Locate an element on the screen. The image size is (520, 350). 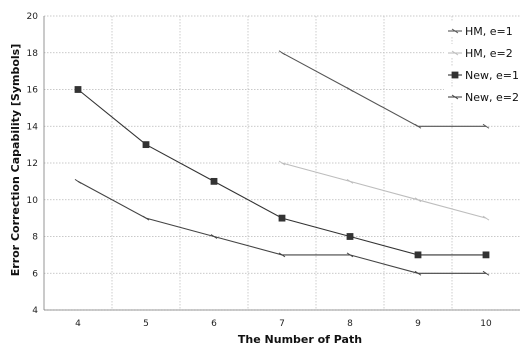
x-tick-label: 9 is located at coordinates (418, 324).